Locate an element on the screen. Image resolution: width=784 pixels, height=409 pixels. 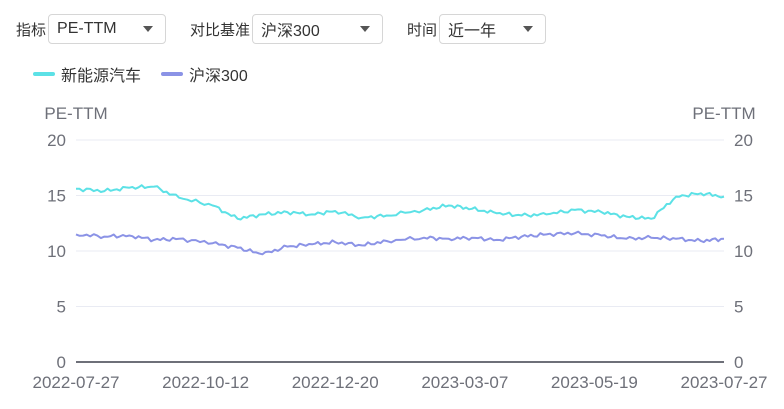
y-tick-label-left: 15 is located at coordinates (56, 196).